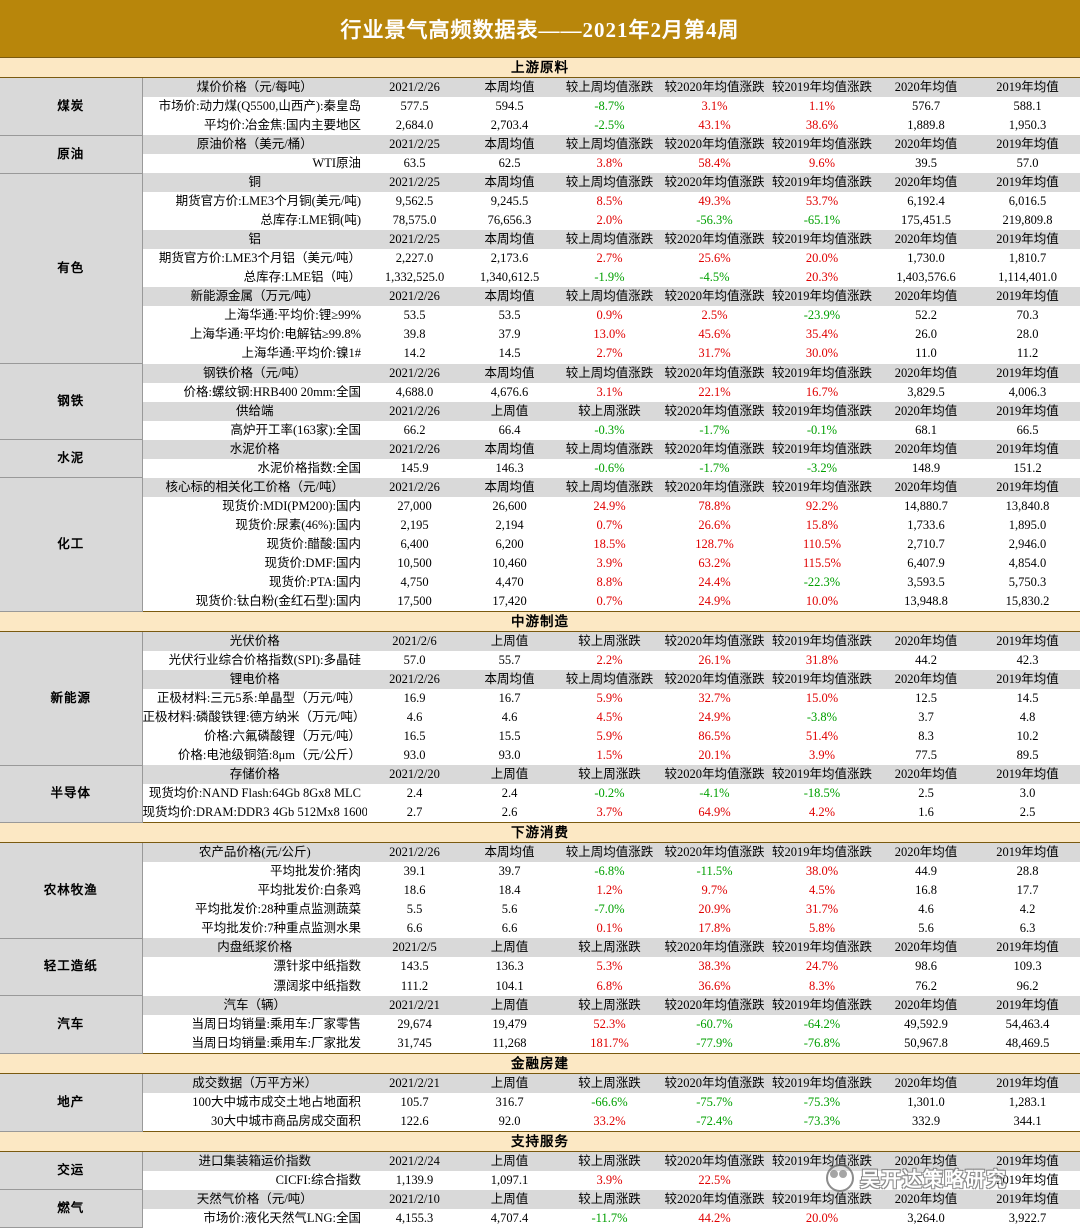  I want to click on category-label: 水泥, so click(71, 459).